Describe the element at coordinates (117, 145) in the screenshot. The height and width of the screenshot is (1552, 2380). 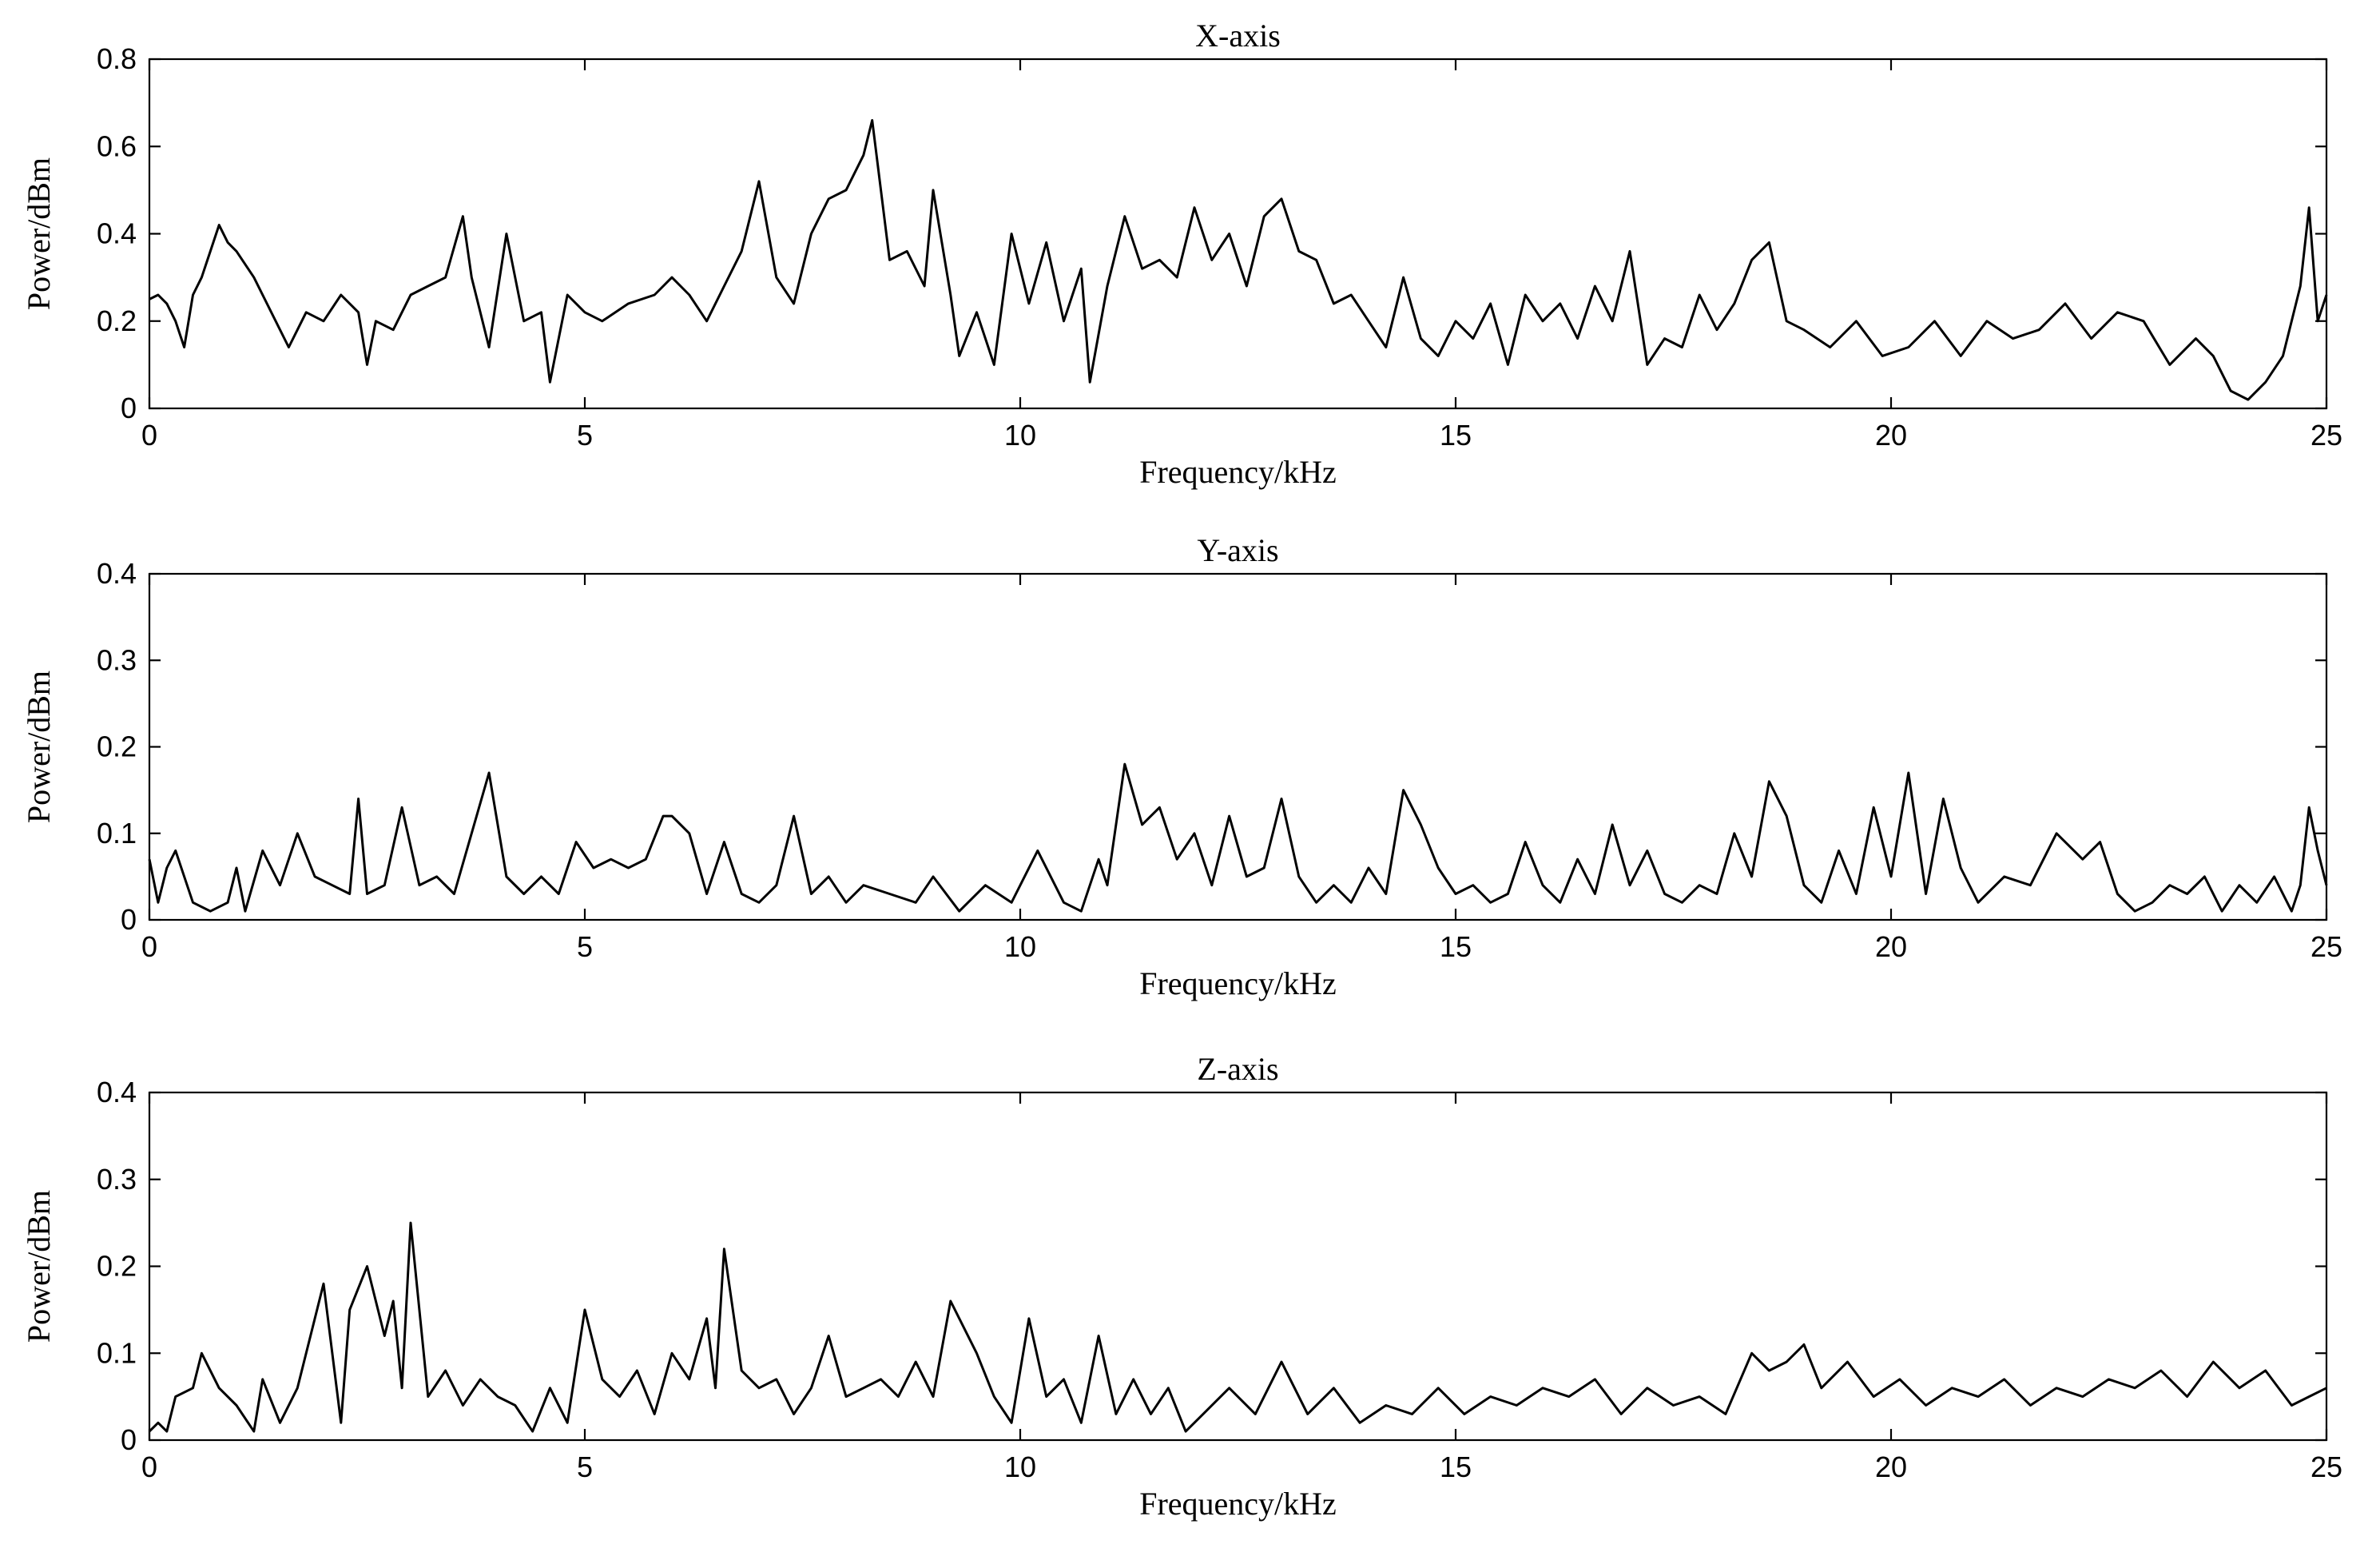
I see `y-tick-label: 0.6` at that location.